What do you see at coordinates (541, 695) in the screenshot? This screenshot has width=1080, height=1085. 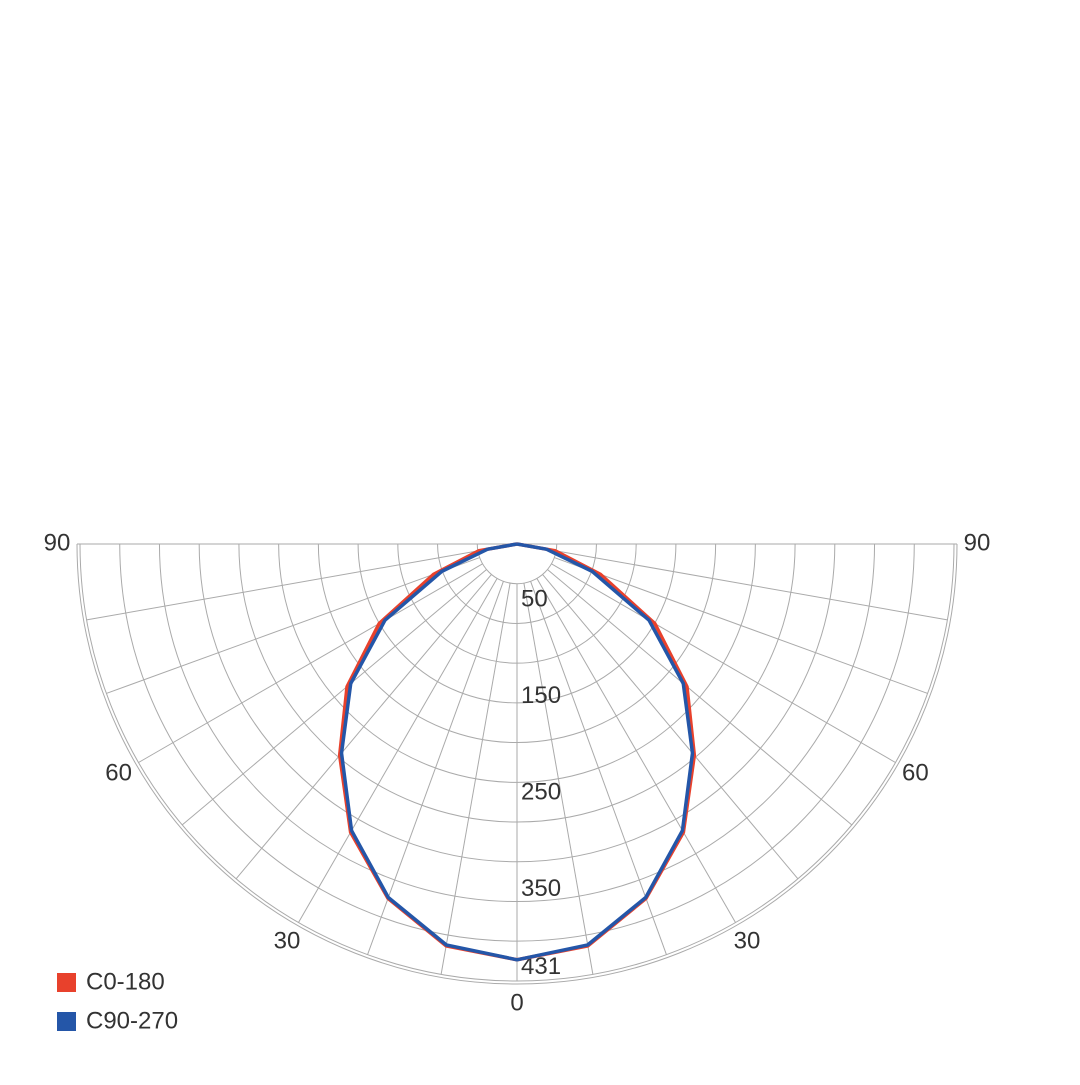 I see `radial-tick-label: 150` at bounding box center [541, 695].